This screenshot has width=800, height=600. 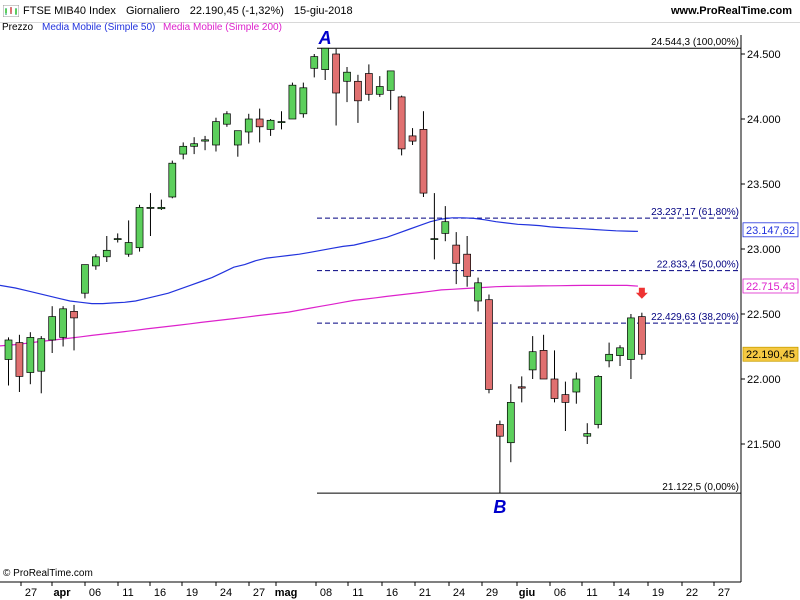 I want to click on legend-price: Prezzo, so click(x=18, y=27).